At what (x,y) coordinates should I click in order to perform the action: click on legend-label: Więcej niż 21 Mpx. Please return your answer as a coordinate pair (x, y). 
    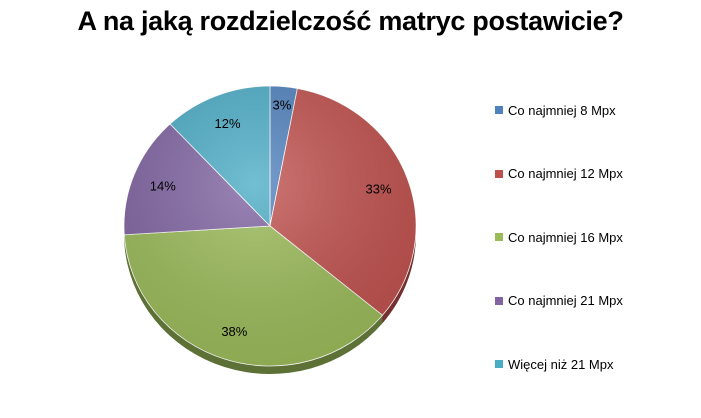
    Looking at the image, I should click on (560, 364).